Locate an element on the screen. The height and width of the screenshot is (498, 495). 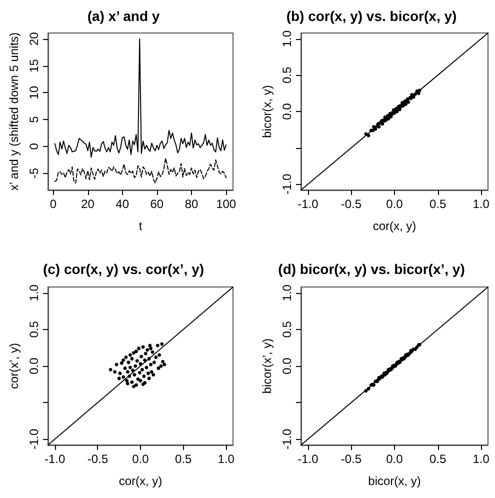
chart-title: (b) cor(x, y) vs. bicor(x, y) is located at coordinates (371, 16).